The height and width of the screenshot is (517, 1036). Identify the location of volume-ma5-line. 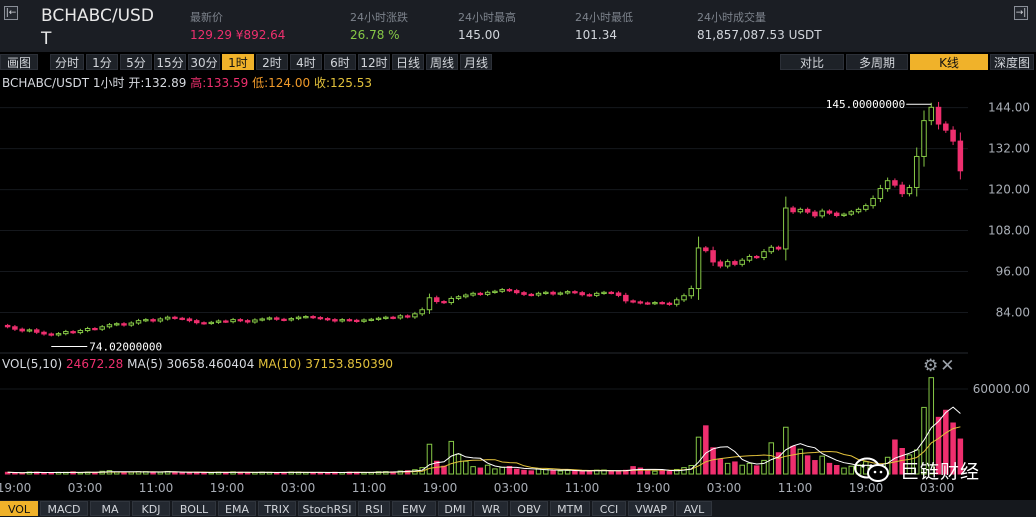
(484, 440).